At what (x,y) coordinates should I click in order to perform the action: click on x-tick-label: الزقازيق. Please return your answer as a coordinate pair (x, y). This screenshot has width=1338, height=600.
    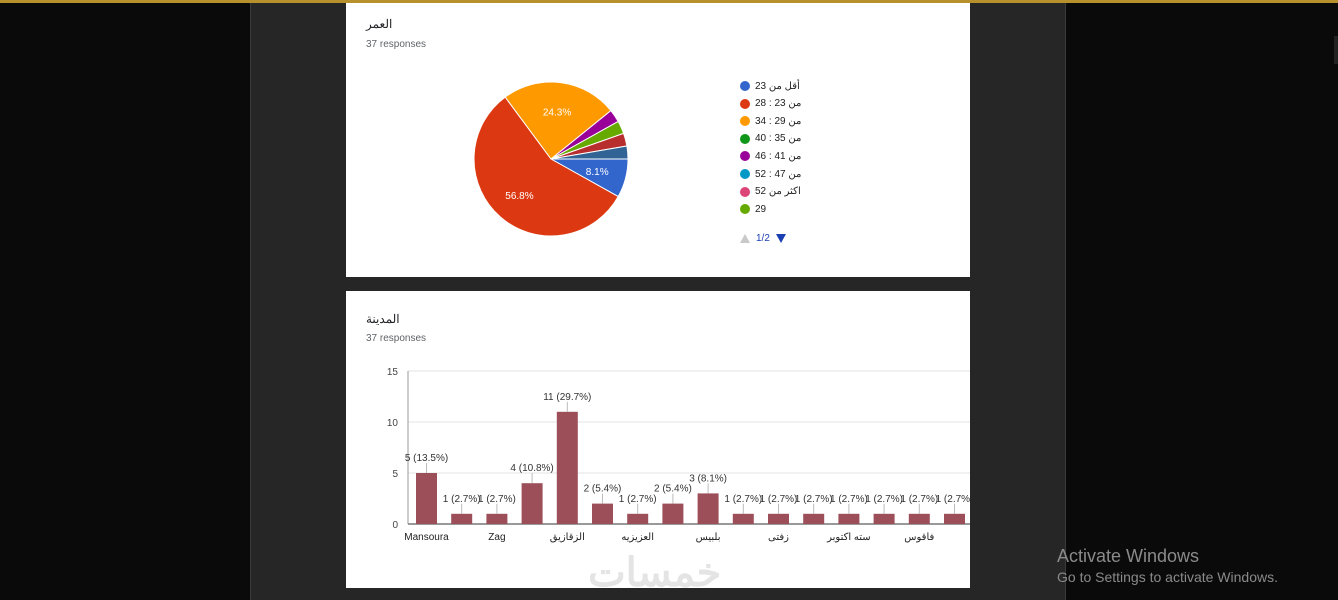
    Looking at the image, I should click on (567, 537).